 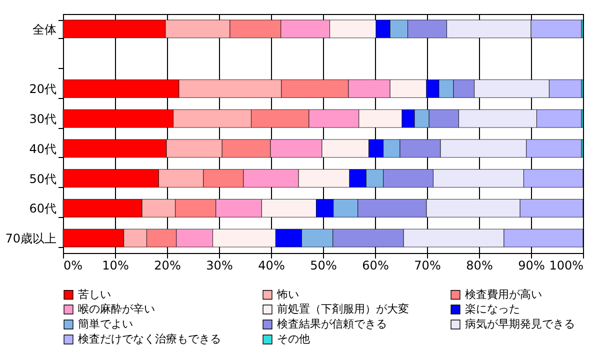 What do you see at coordinates (73, 265) in the screenshot?
I see `x-tick-label: 0%` at bounding box center [73, 265].